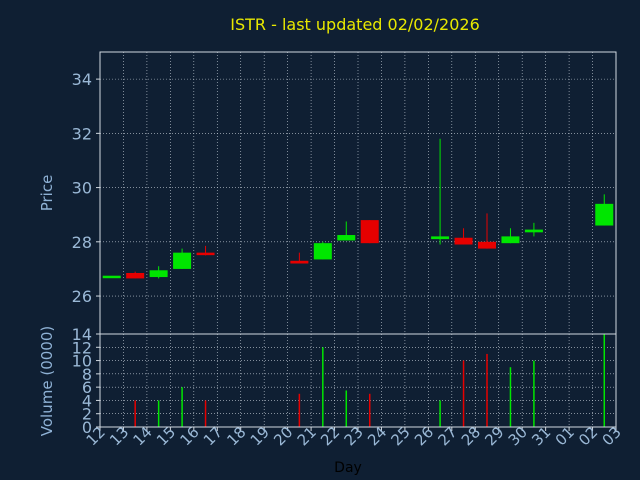  I want to click on volume-tick-label: 0, so click(87, 427).